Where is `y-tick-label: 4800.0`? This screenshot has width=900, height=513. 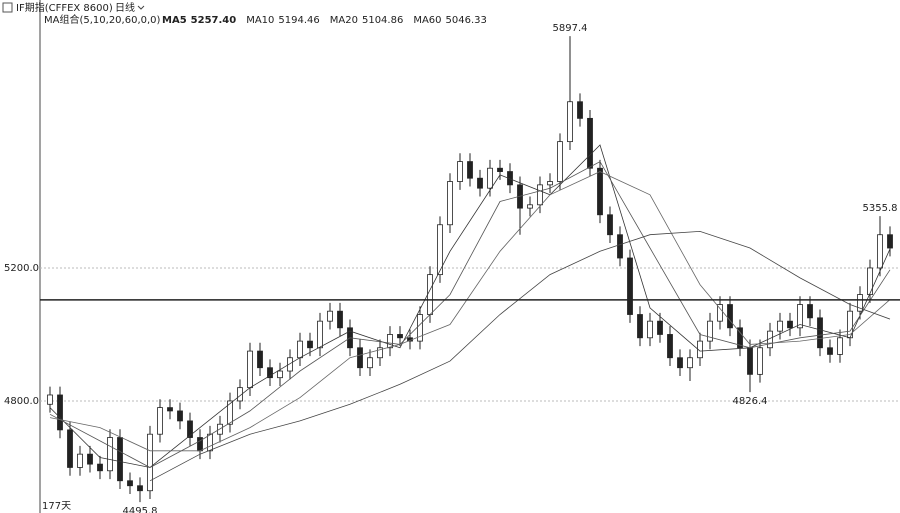
y-tick-label: 4800.0 is located at coordinates (21, 401).